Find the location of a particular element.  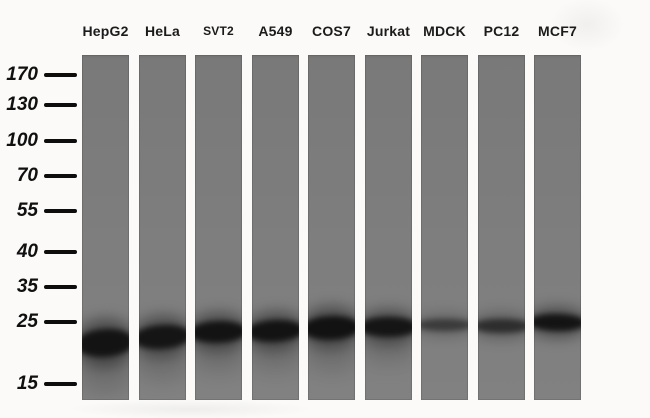

mw-marker-label: 130 is located at coordinates (22, 104).